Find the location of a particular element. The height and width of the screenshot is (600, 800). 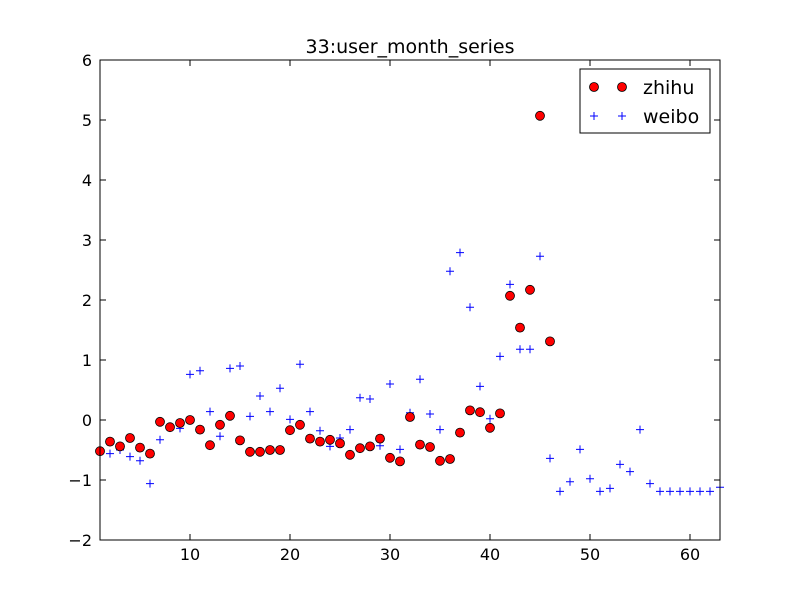

legend: zhihu weibo is located at coordinates (645, 101).